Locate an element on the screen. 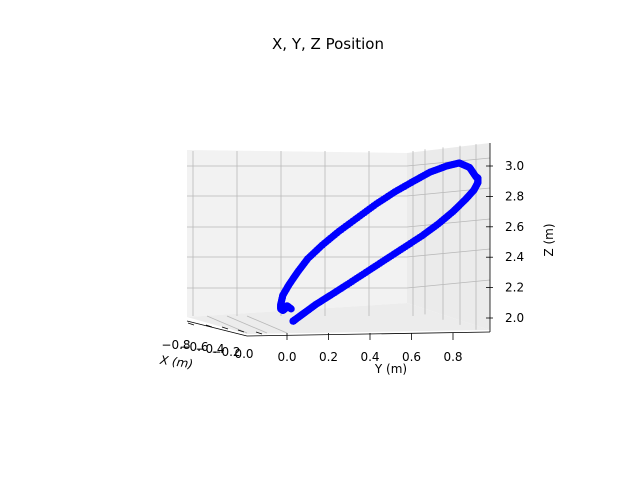 The height and width of the screenshot is (480, 640). x-tick-labels: −0.8−0.6−0.4−0.20.0 is located at coordinates (207, 349).